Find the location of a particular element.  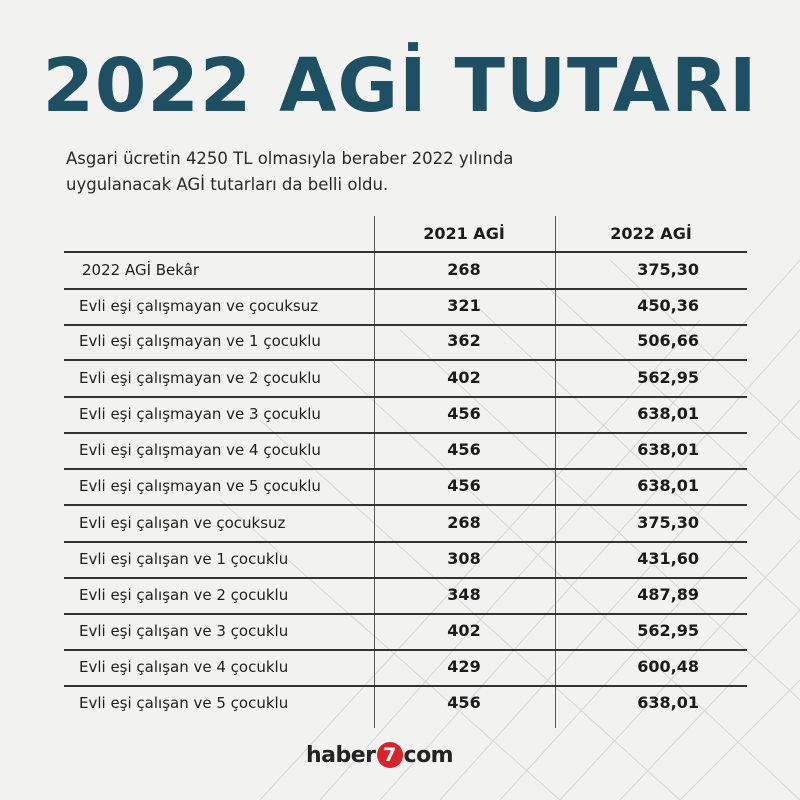

haber7-logo: haber 7 com is located at coordinates (380, 755).